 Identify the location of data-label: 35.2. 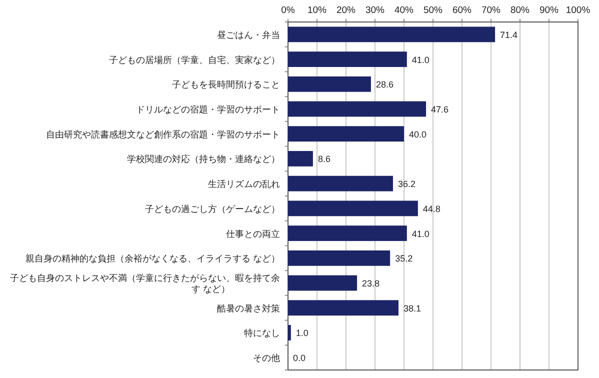
(404, 259).